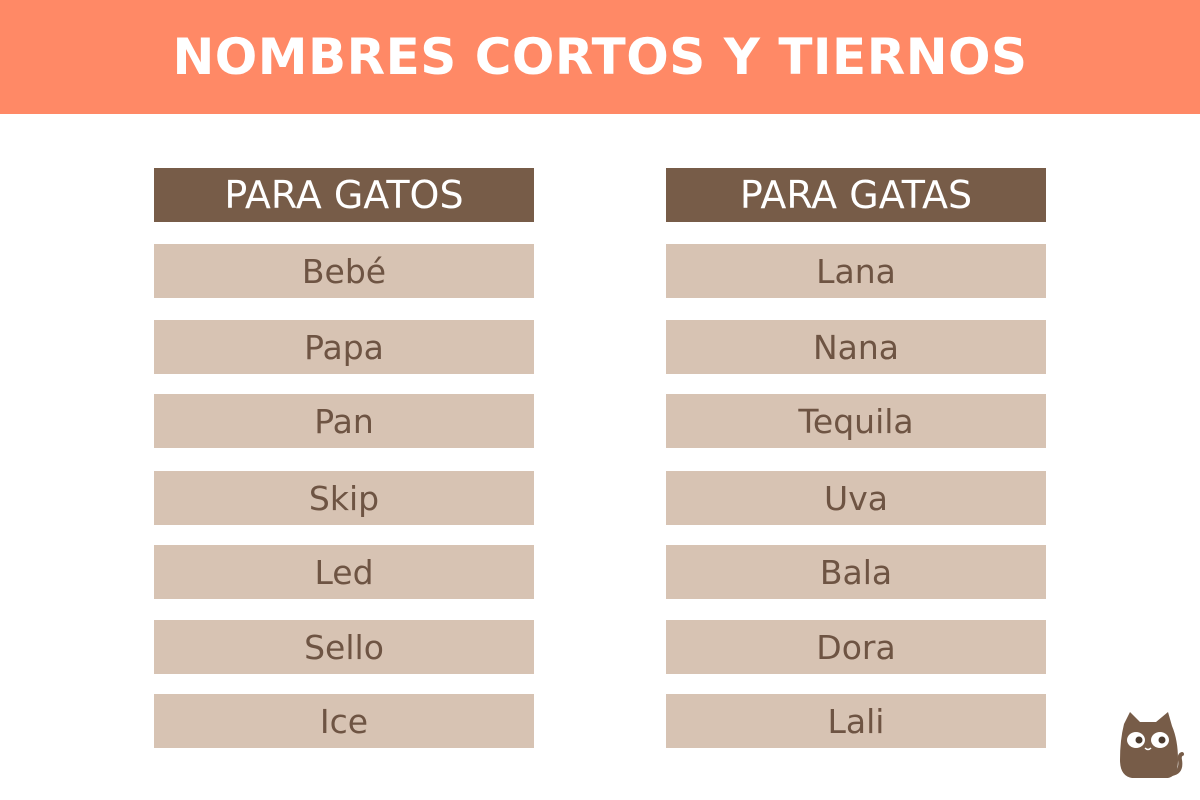 The image size is (1200, 800). What do you see at coordinates (344, 421) in the screenshot?
I see `name-row: Pan` at bounding box center [344, 421].